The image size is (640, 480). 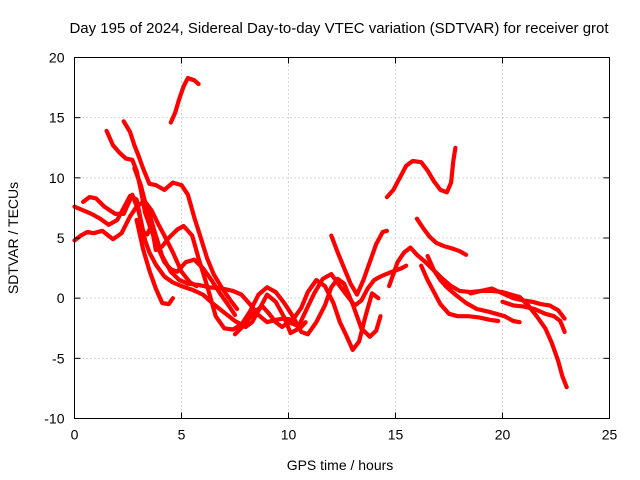 What do you see at coordinates (57, 178) in the screenshot?
I see `y-tick-label: 10` at bounding box center [57, 178].